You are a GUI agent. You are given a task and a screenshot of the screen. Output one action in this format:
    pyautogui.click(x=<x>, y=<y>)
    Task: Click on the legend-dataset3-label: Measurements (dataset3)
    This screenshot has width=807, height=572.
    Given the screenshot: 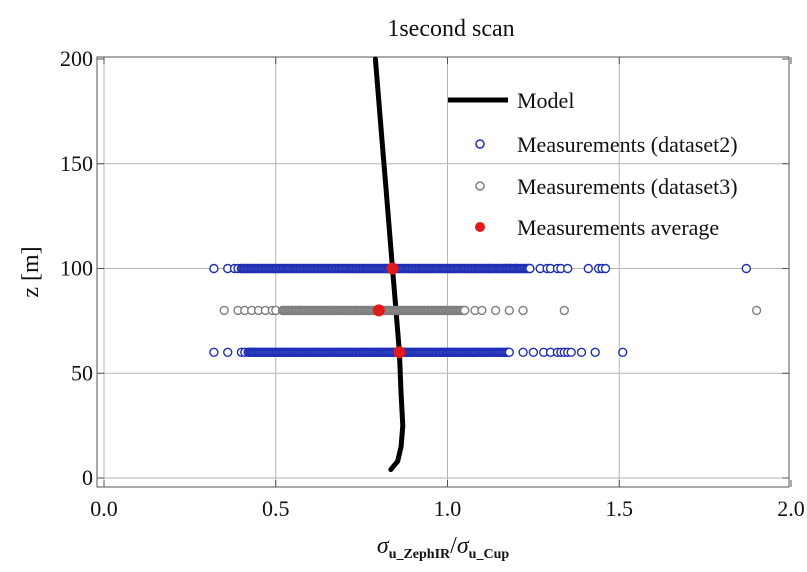 What is the action you would take?
    pyautogui.click(x=627, y=186)
    